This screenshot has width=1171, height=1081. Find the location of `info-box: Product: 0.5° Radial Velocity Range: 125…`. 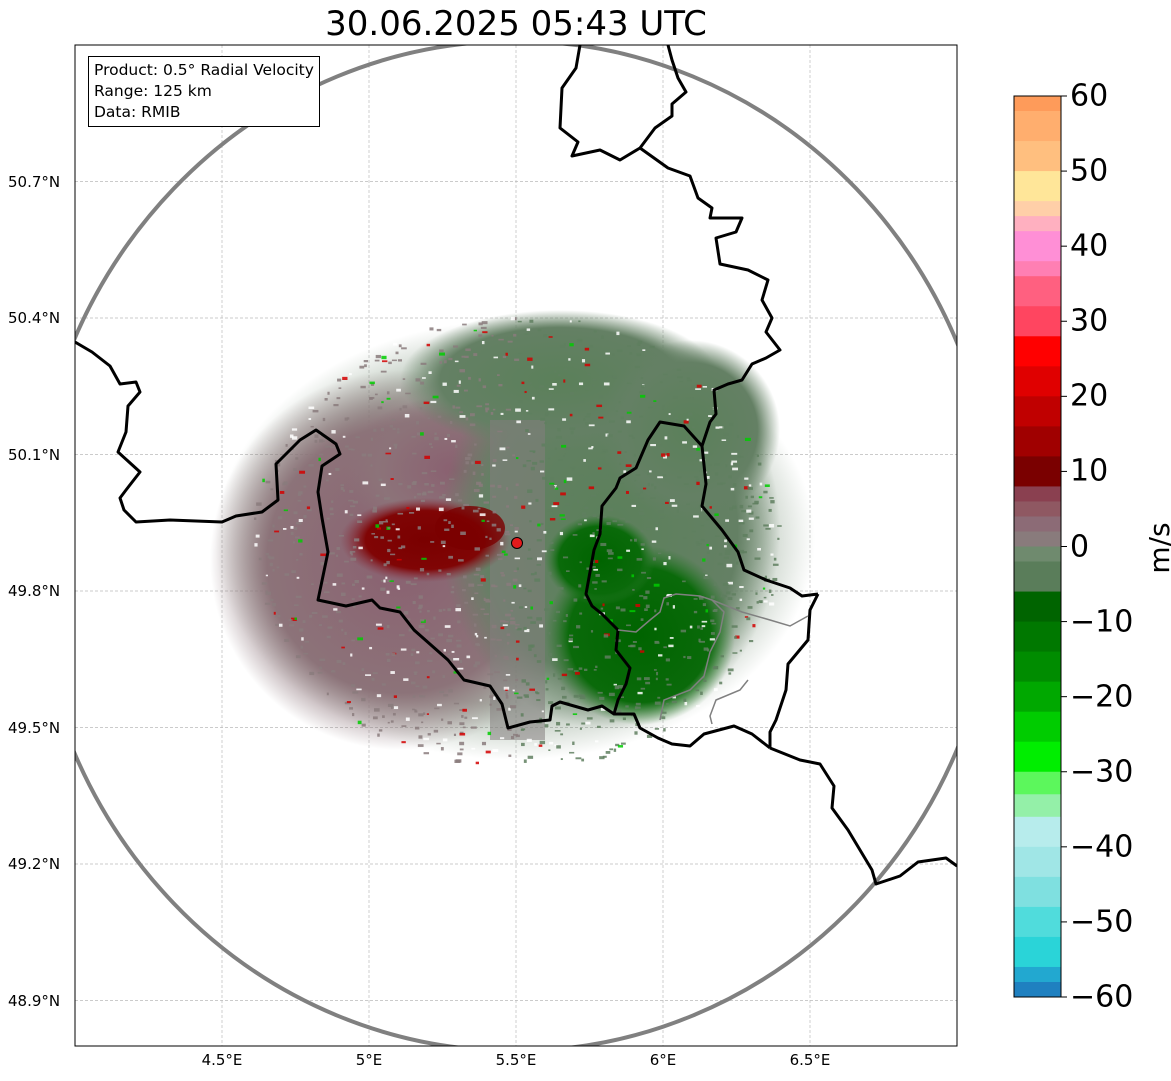

info-box: Product: 0.5° Radial Velocity Range: 125… is located at coordinates (204, 91).